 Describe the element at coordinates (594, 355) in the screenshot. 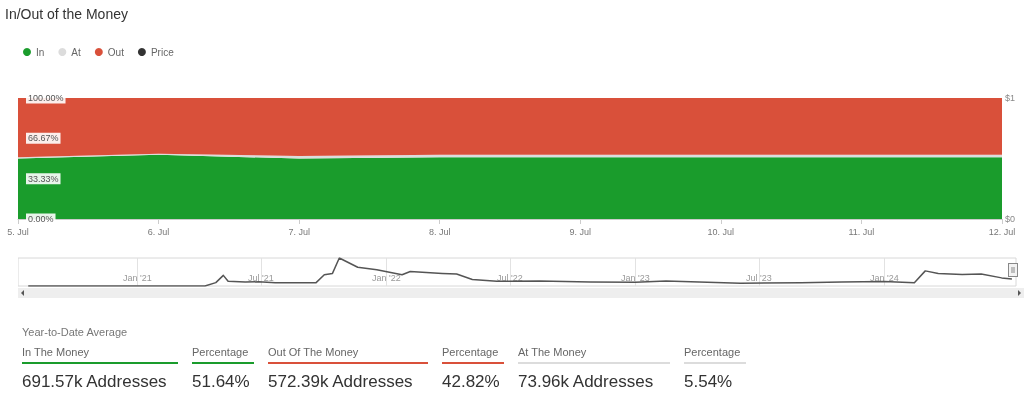

I see `text: At The Money` at that location.